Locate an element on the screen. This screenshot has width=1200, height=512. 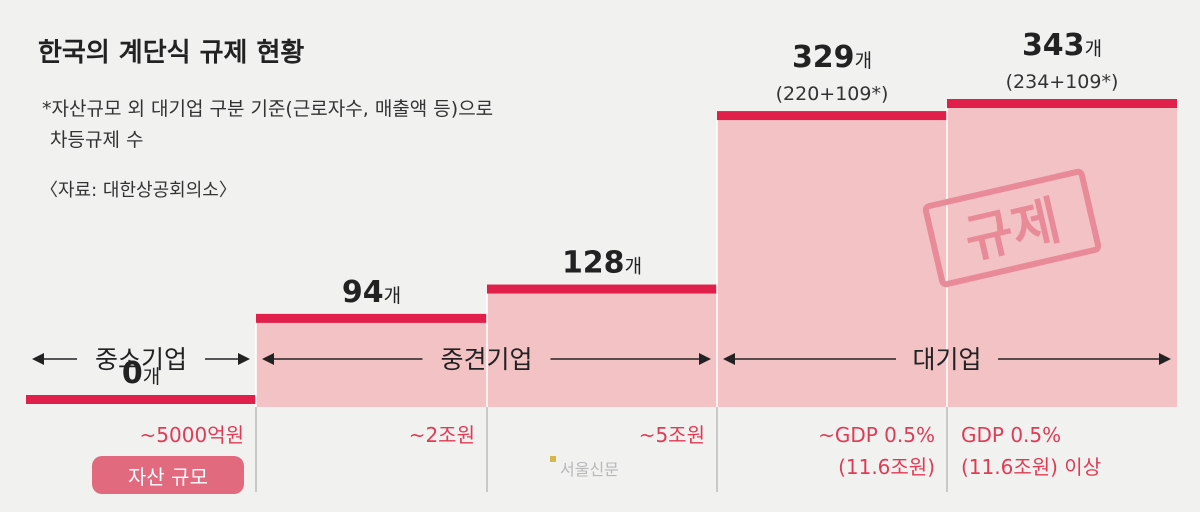
category-label: ~5000억원 is located at coordinates (192, 435).